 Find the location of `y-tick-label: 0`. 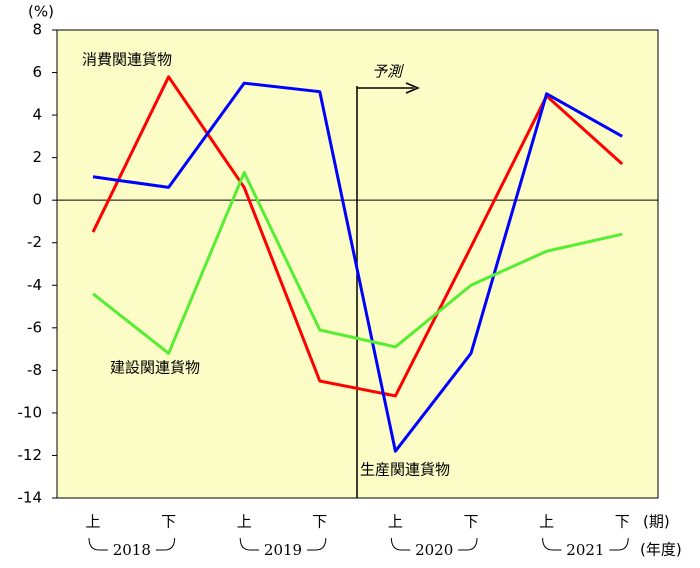

y-tick-label: 0 is located at coordinates (37, 200).